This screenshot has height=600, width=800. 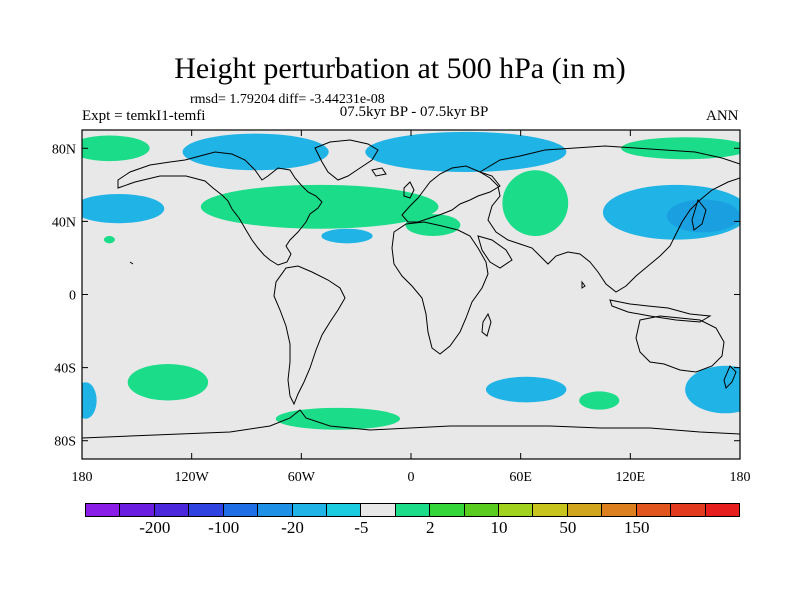 I want to click on lon-tick-label: 60E, so click(x=520, y=477).